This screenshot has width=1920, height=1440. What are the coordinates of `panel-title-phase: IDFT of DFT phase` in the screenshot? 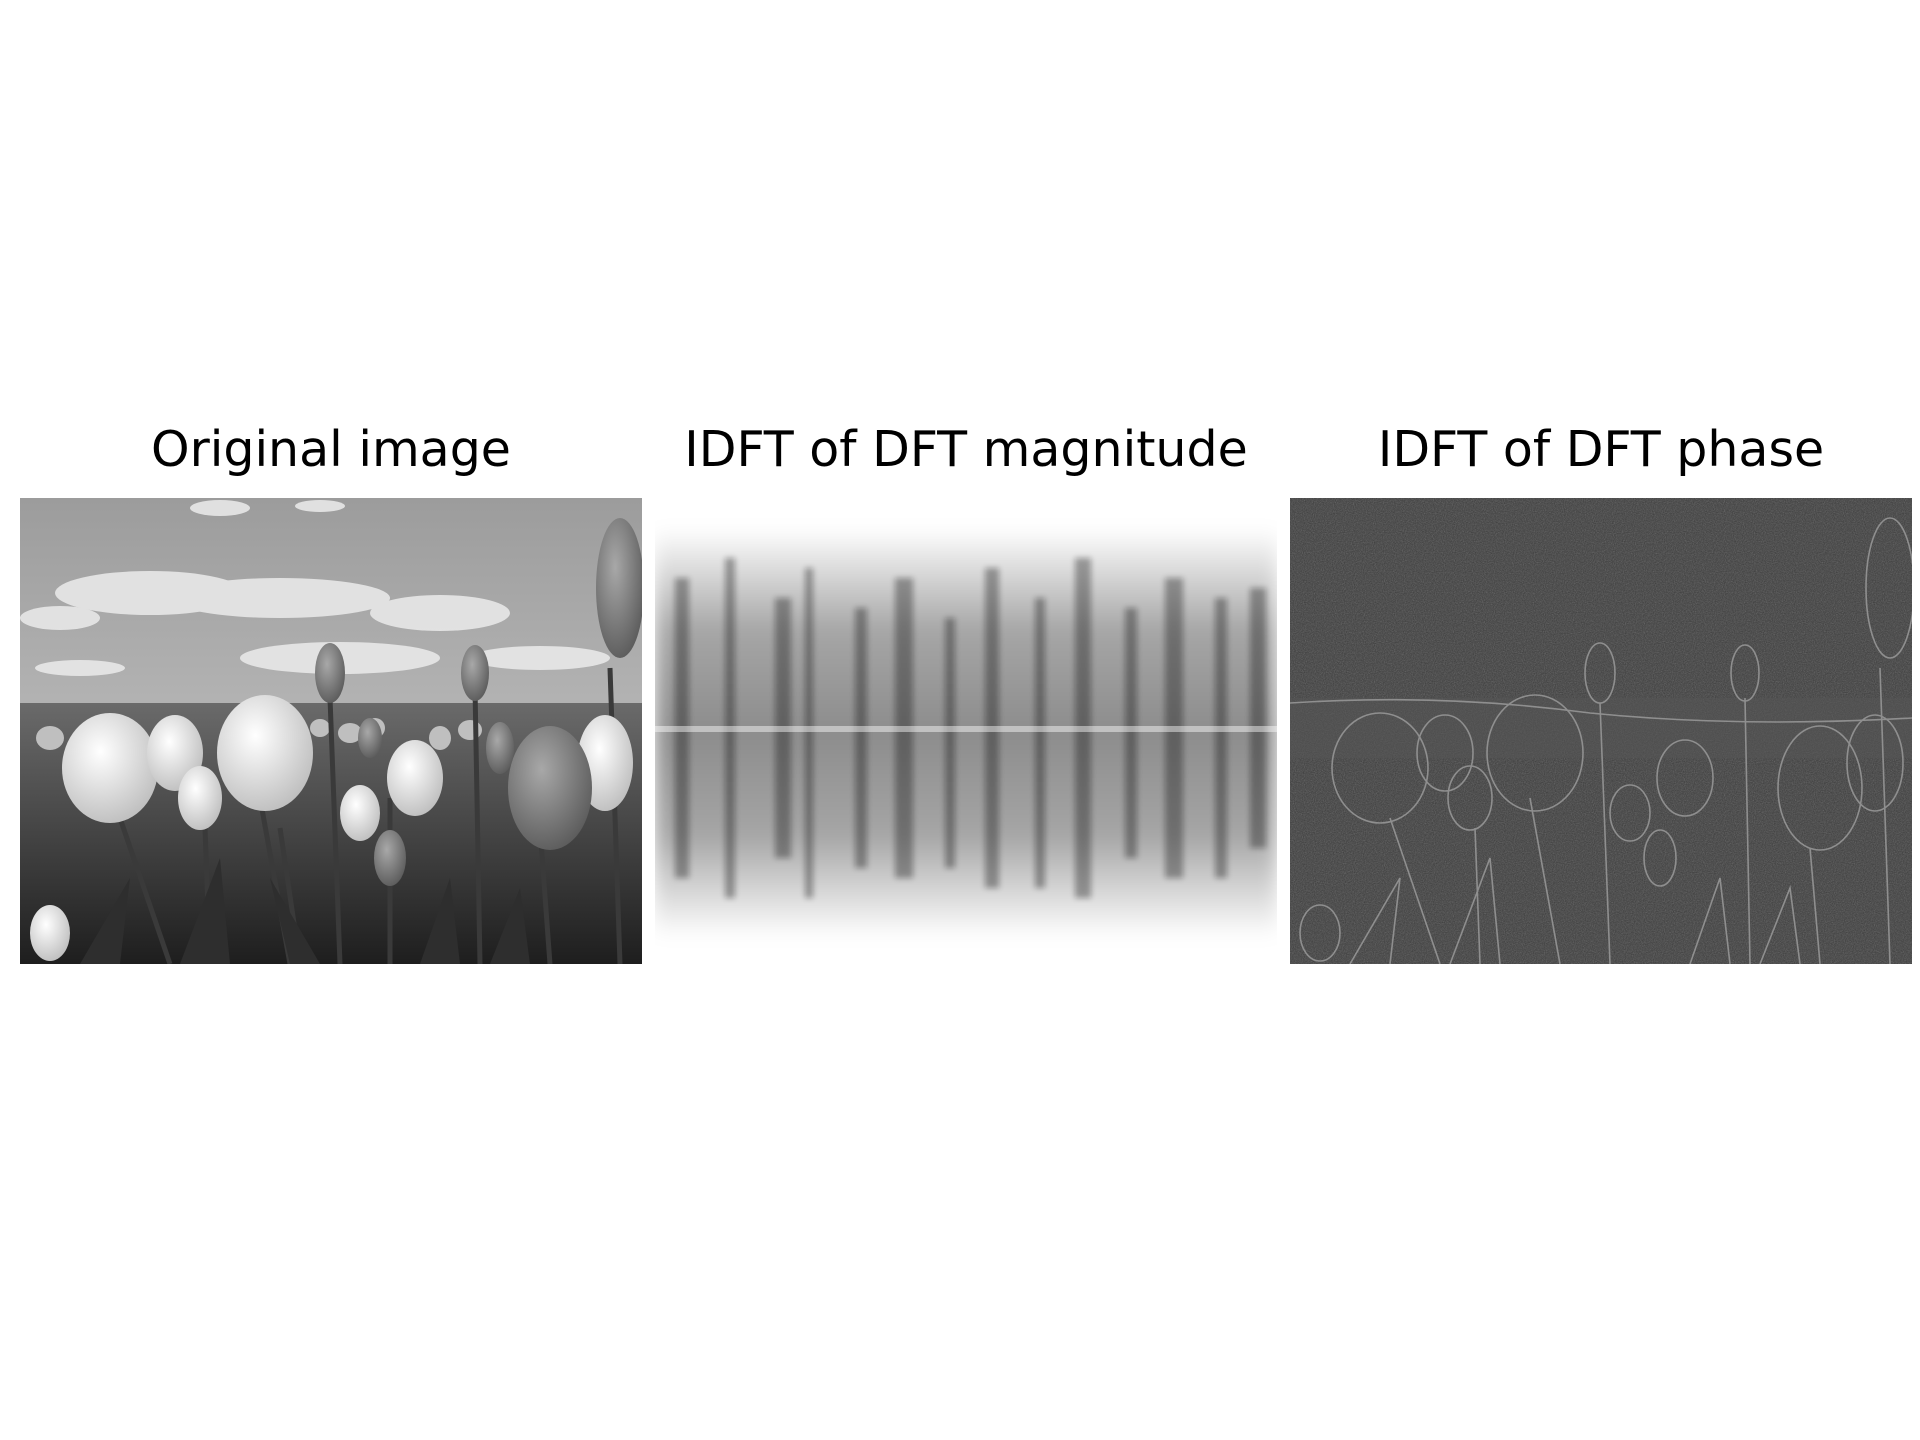 It's located at (1601, 449).